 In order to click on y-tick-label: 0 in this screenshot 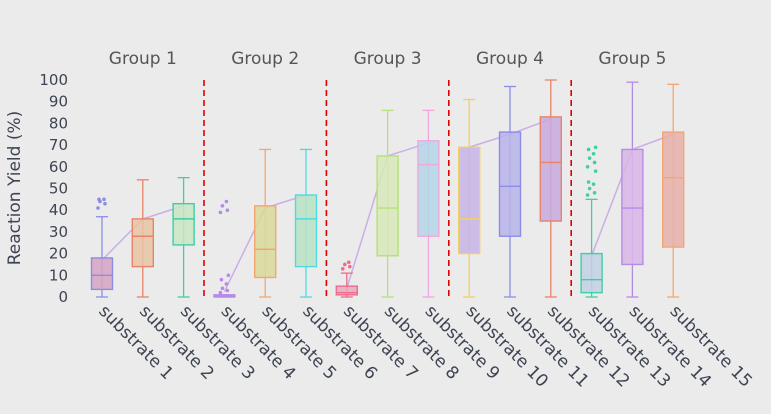, I will do `click(63, 297)`.